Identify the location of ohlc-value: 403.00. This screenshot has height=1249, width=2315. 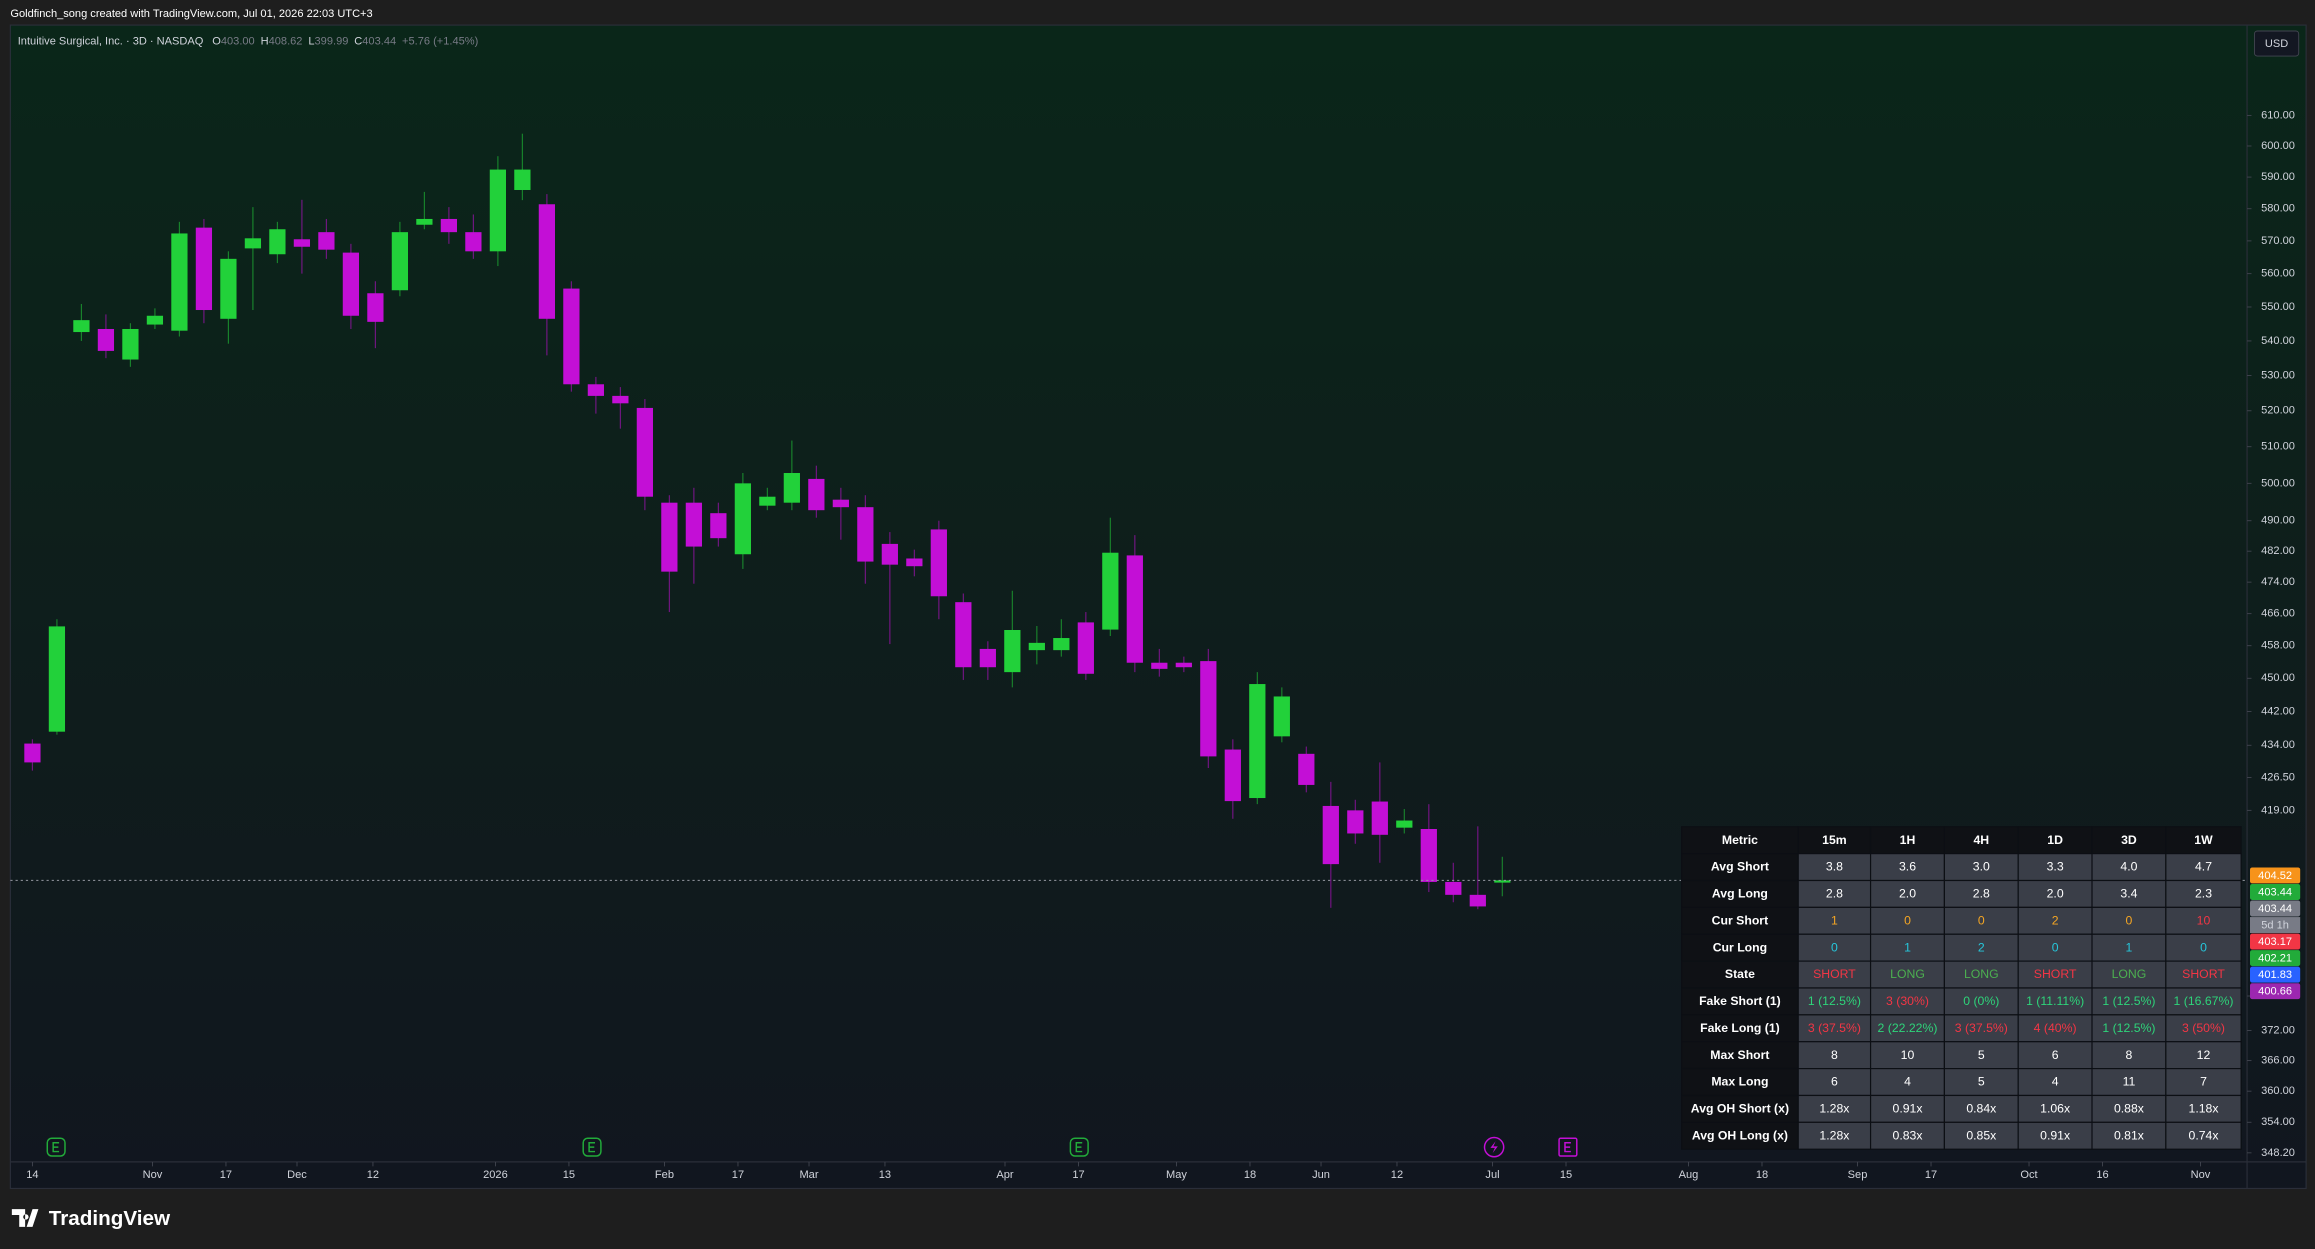
(238, 41).